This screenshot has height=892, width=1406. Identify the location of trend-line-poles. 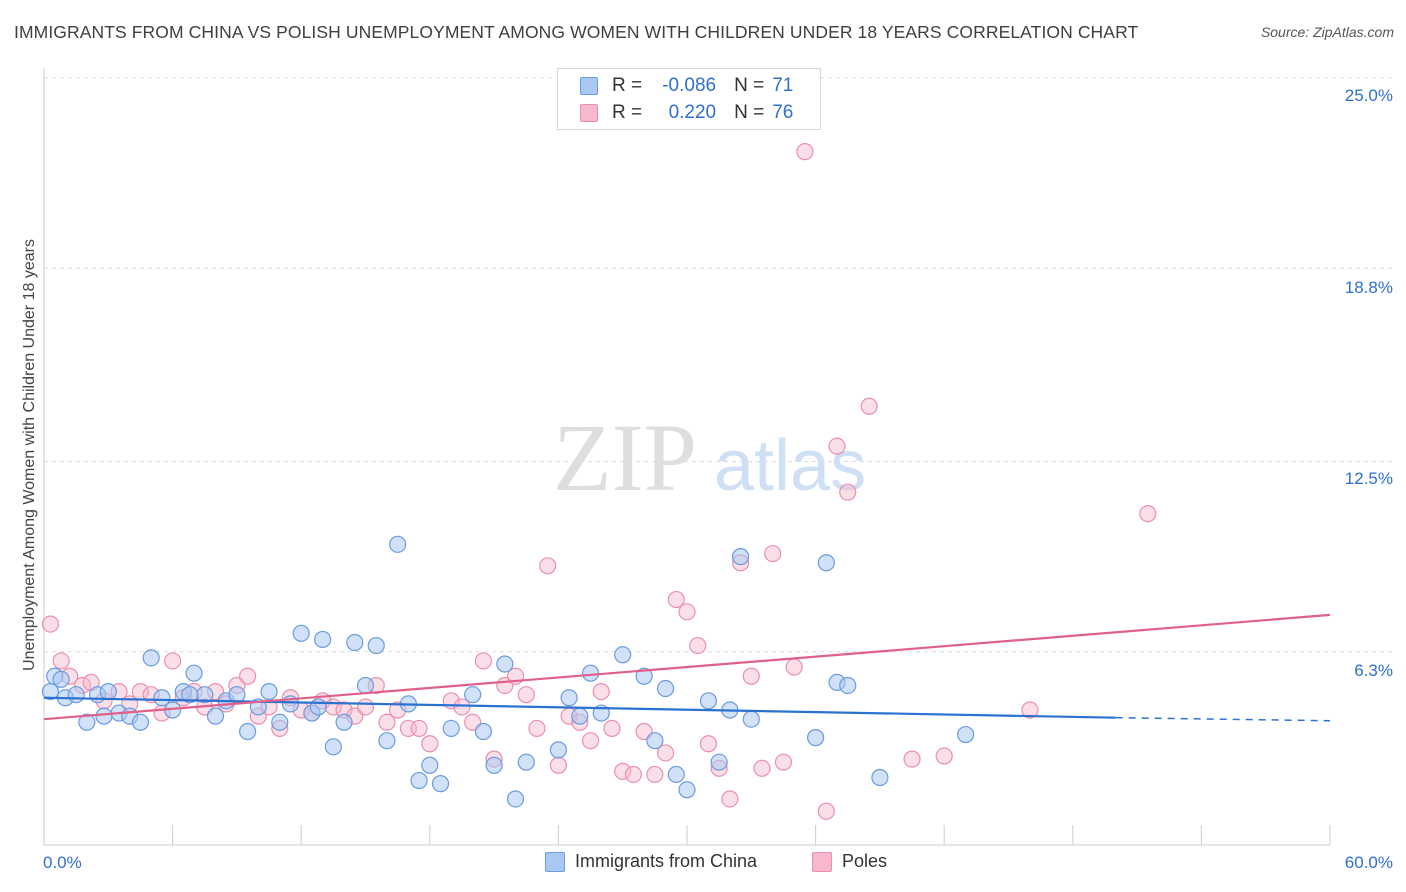
(687, 667).